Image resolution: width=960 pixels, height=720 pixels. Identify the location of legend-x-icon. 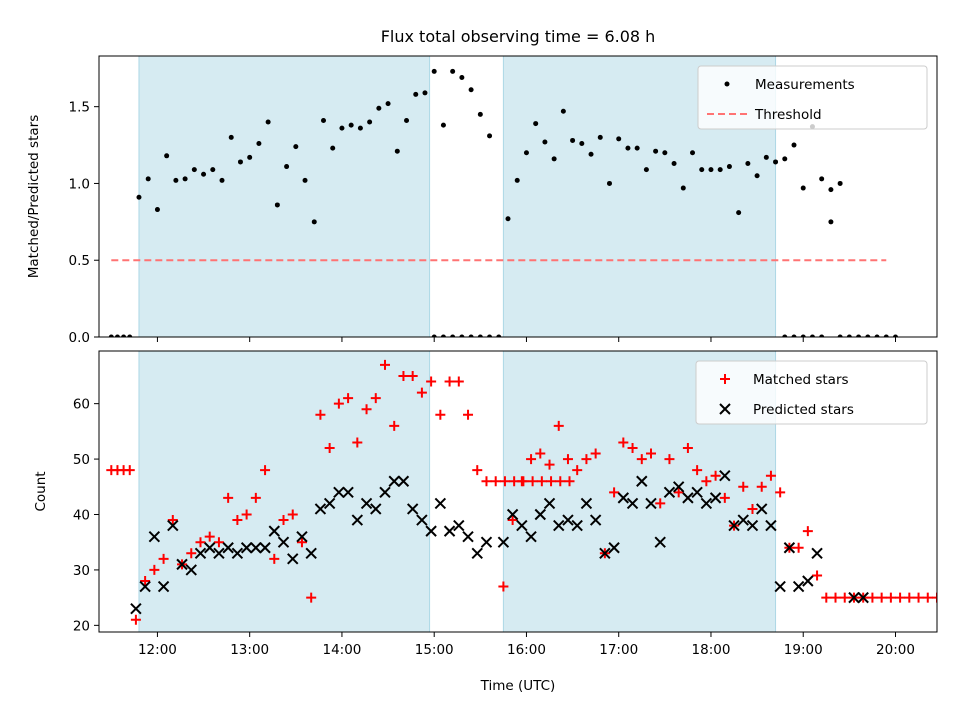
(725, 409).